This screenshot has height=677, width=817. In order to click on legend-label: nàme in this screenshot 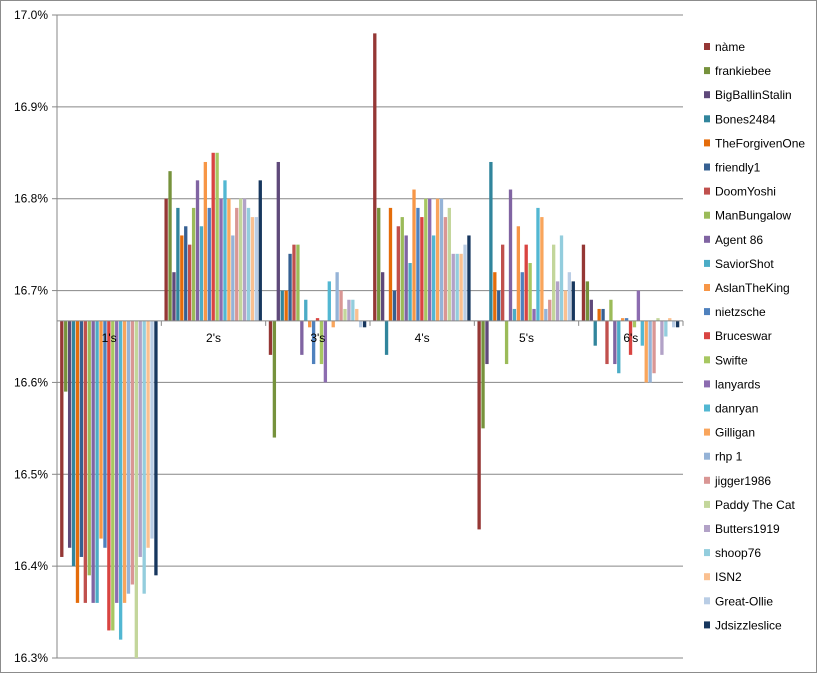, I will do `click(730, 47)`.